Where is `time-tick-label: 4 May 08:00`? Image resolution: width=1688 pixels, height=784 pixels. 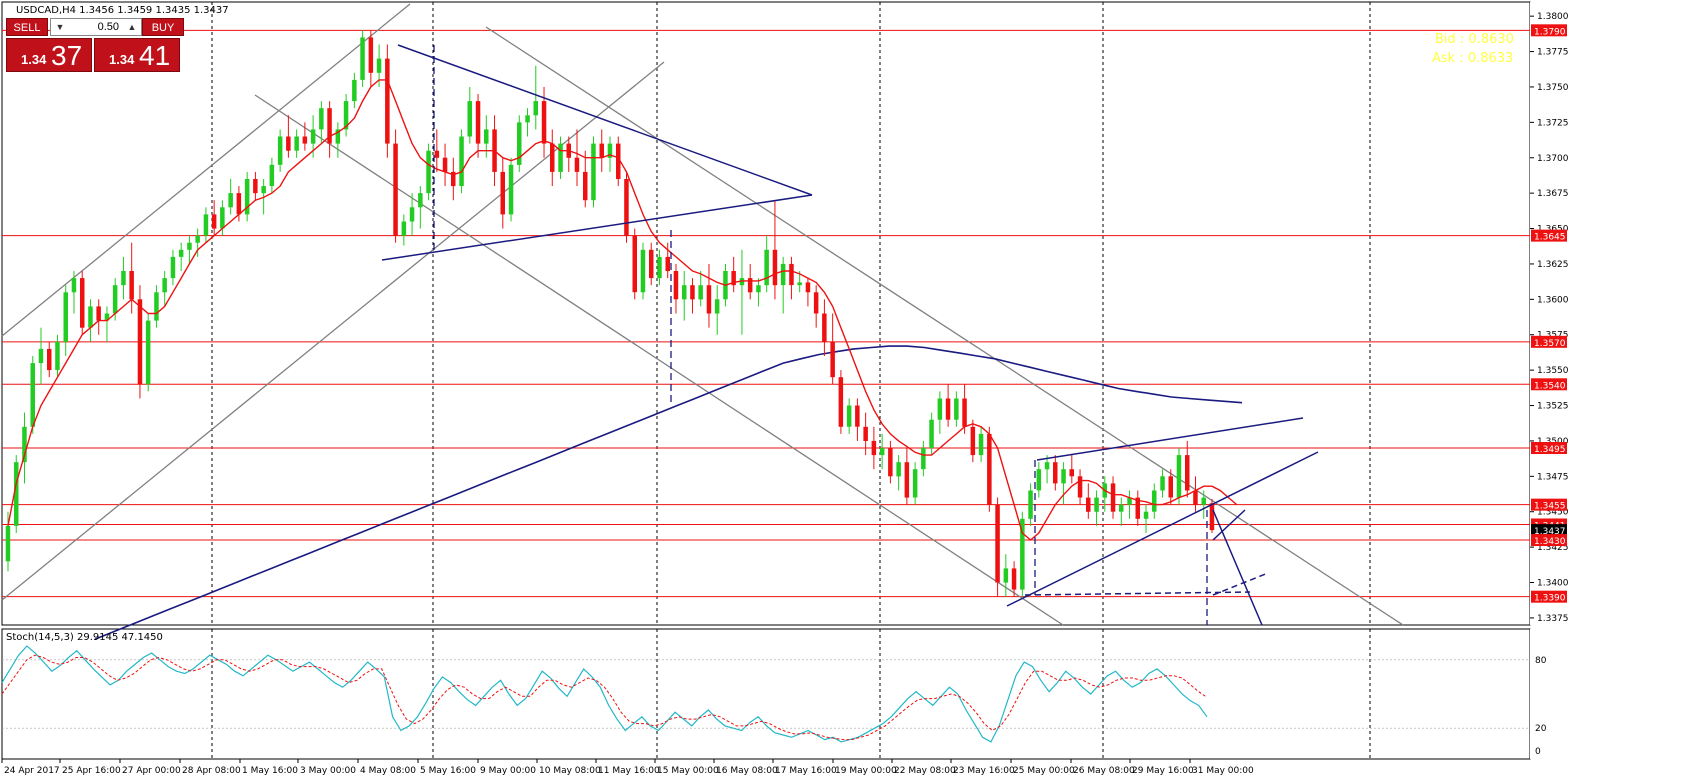
time-tick-label: 4 May 08:00 is located at coordinates (388, 771).